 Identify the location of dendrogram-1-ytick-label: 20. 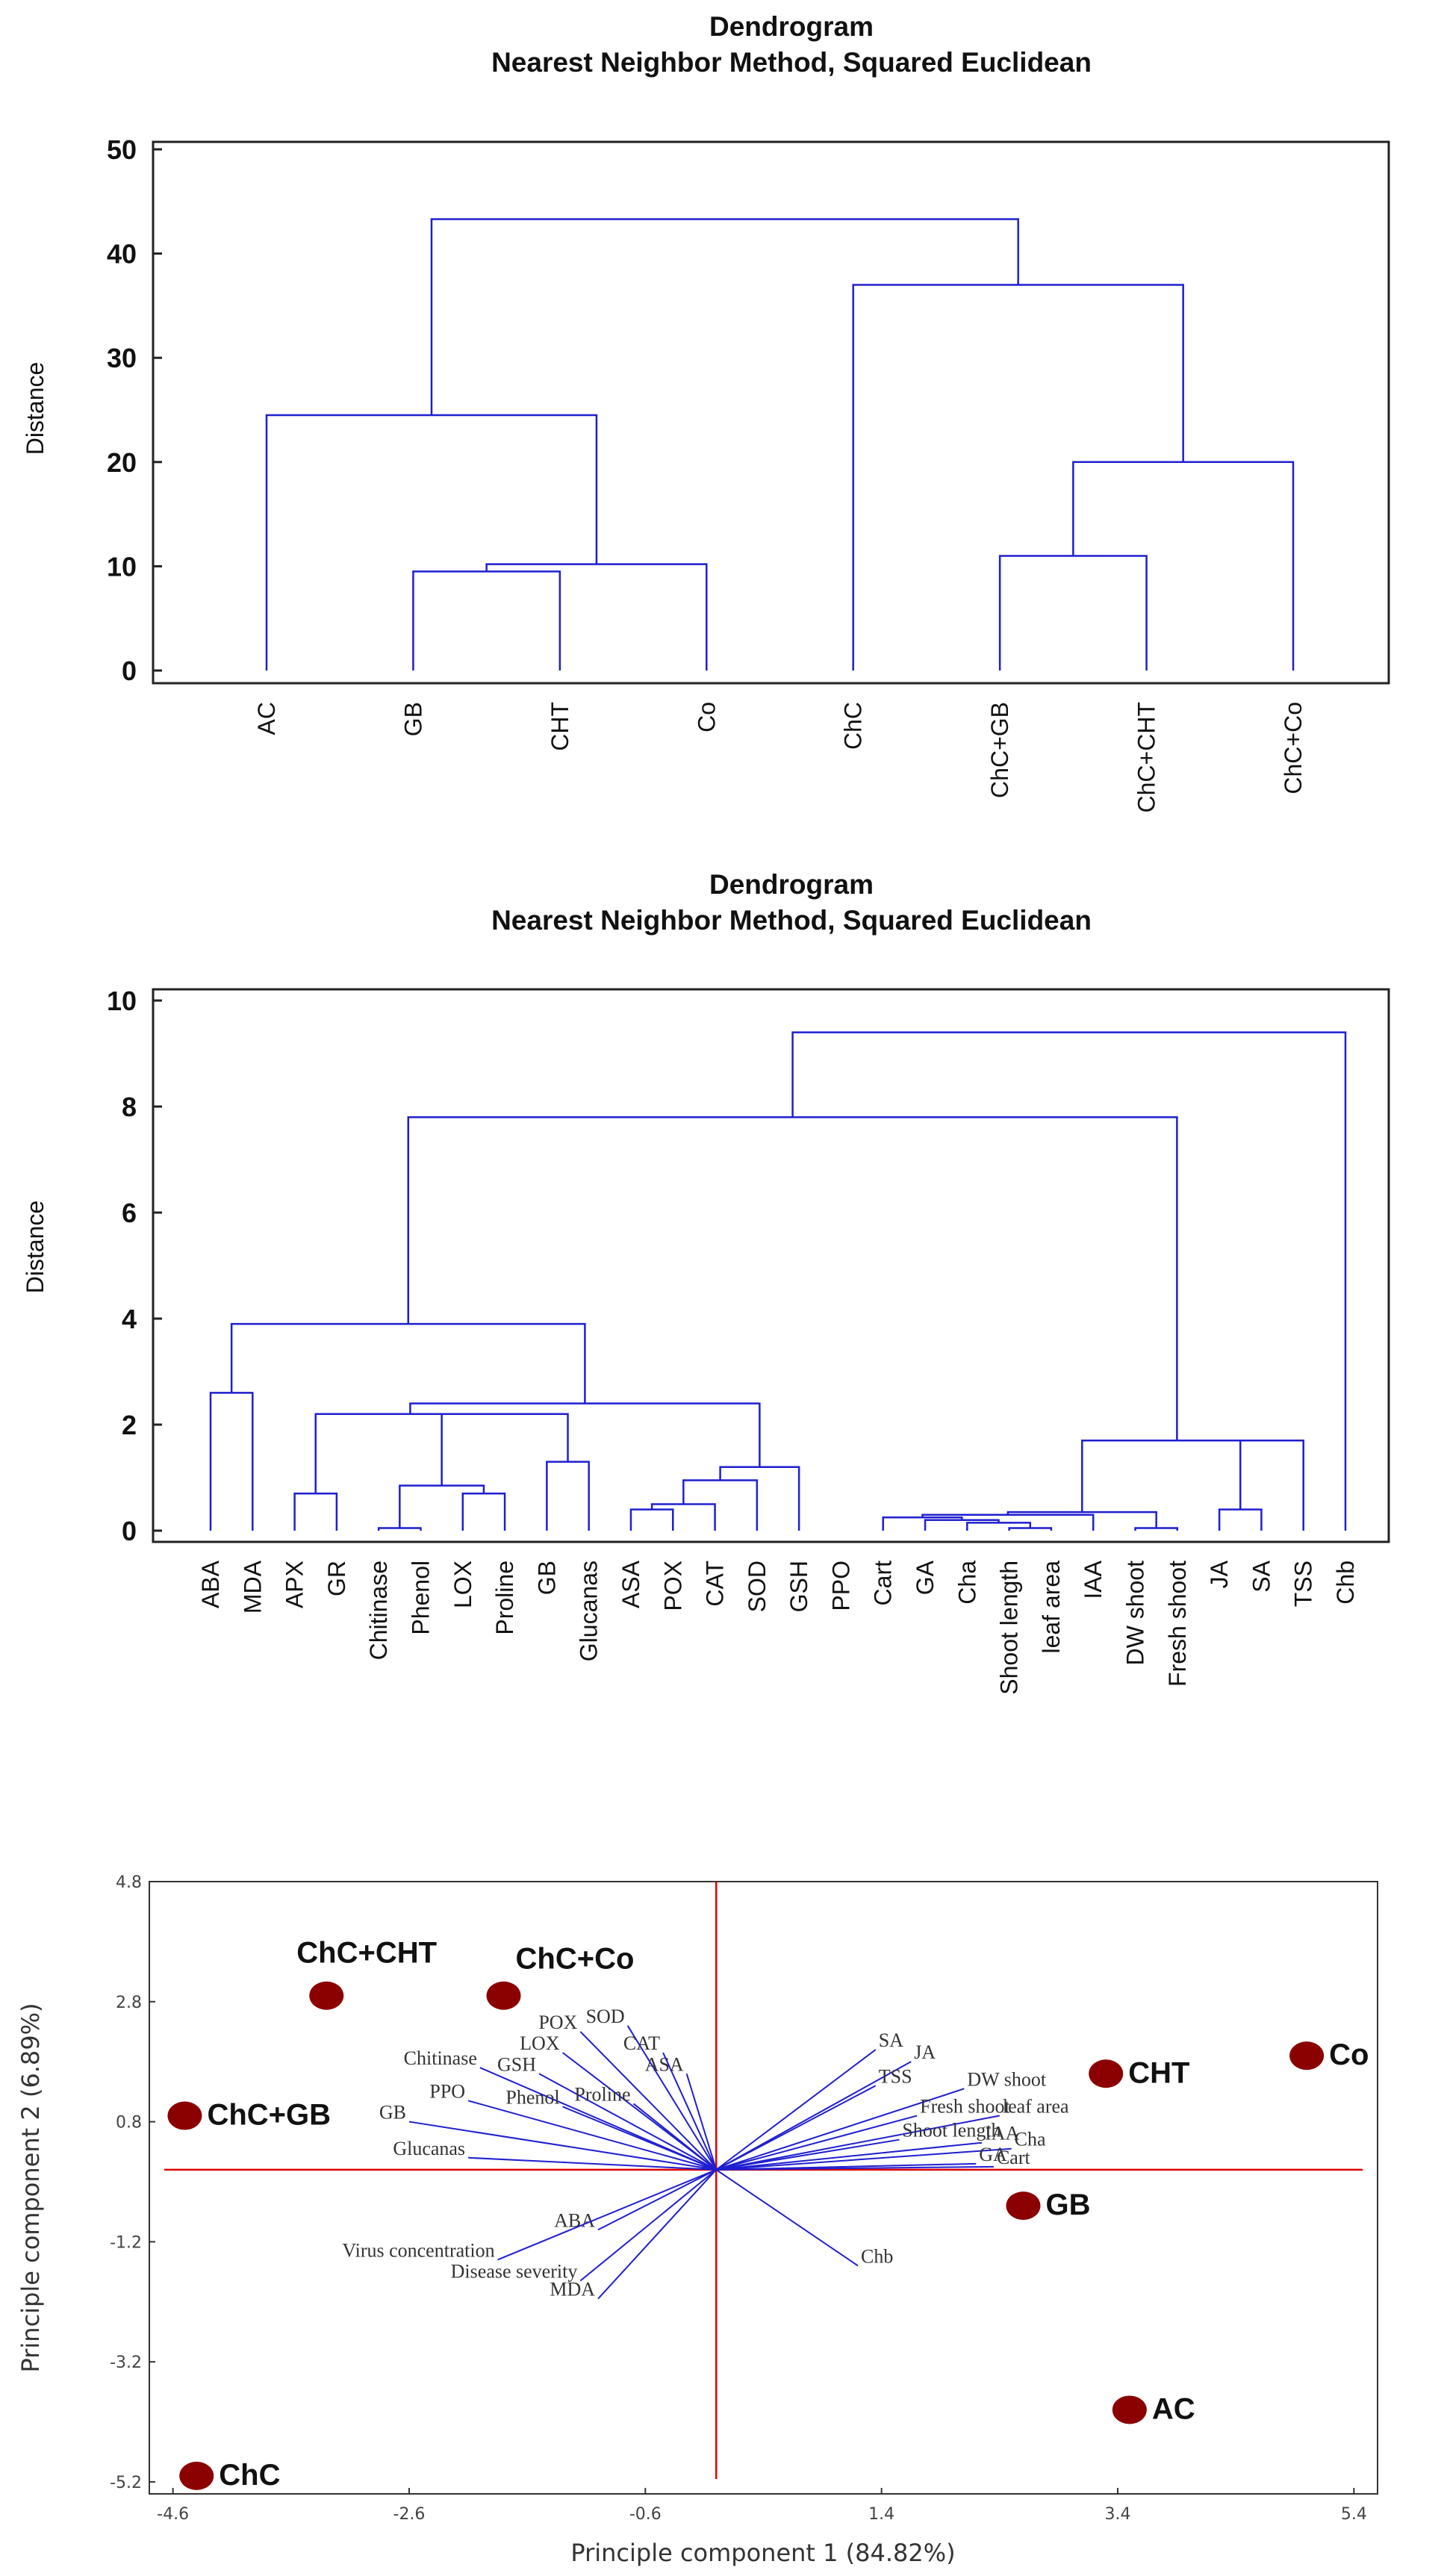
(122, 462).